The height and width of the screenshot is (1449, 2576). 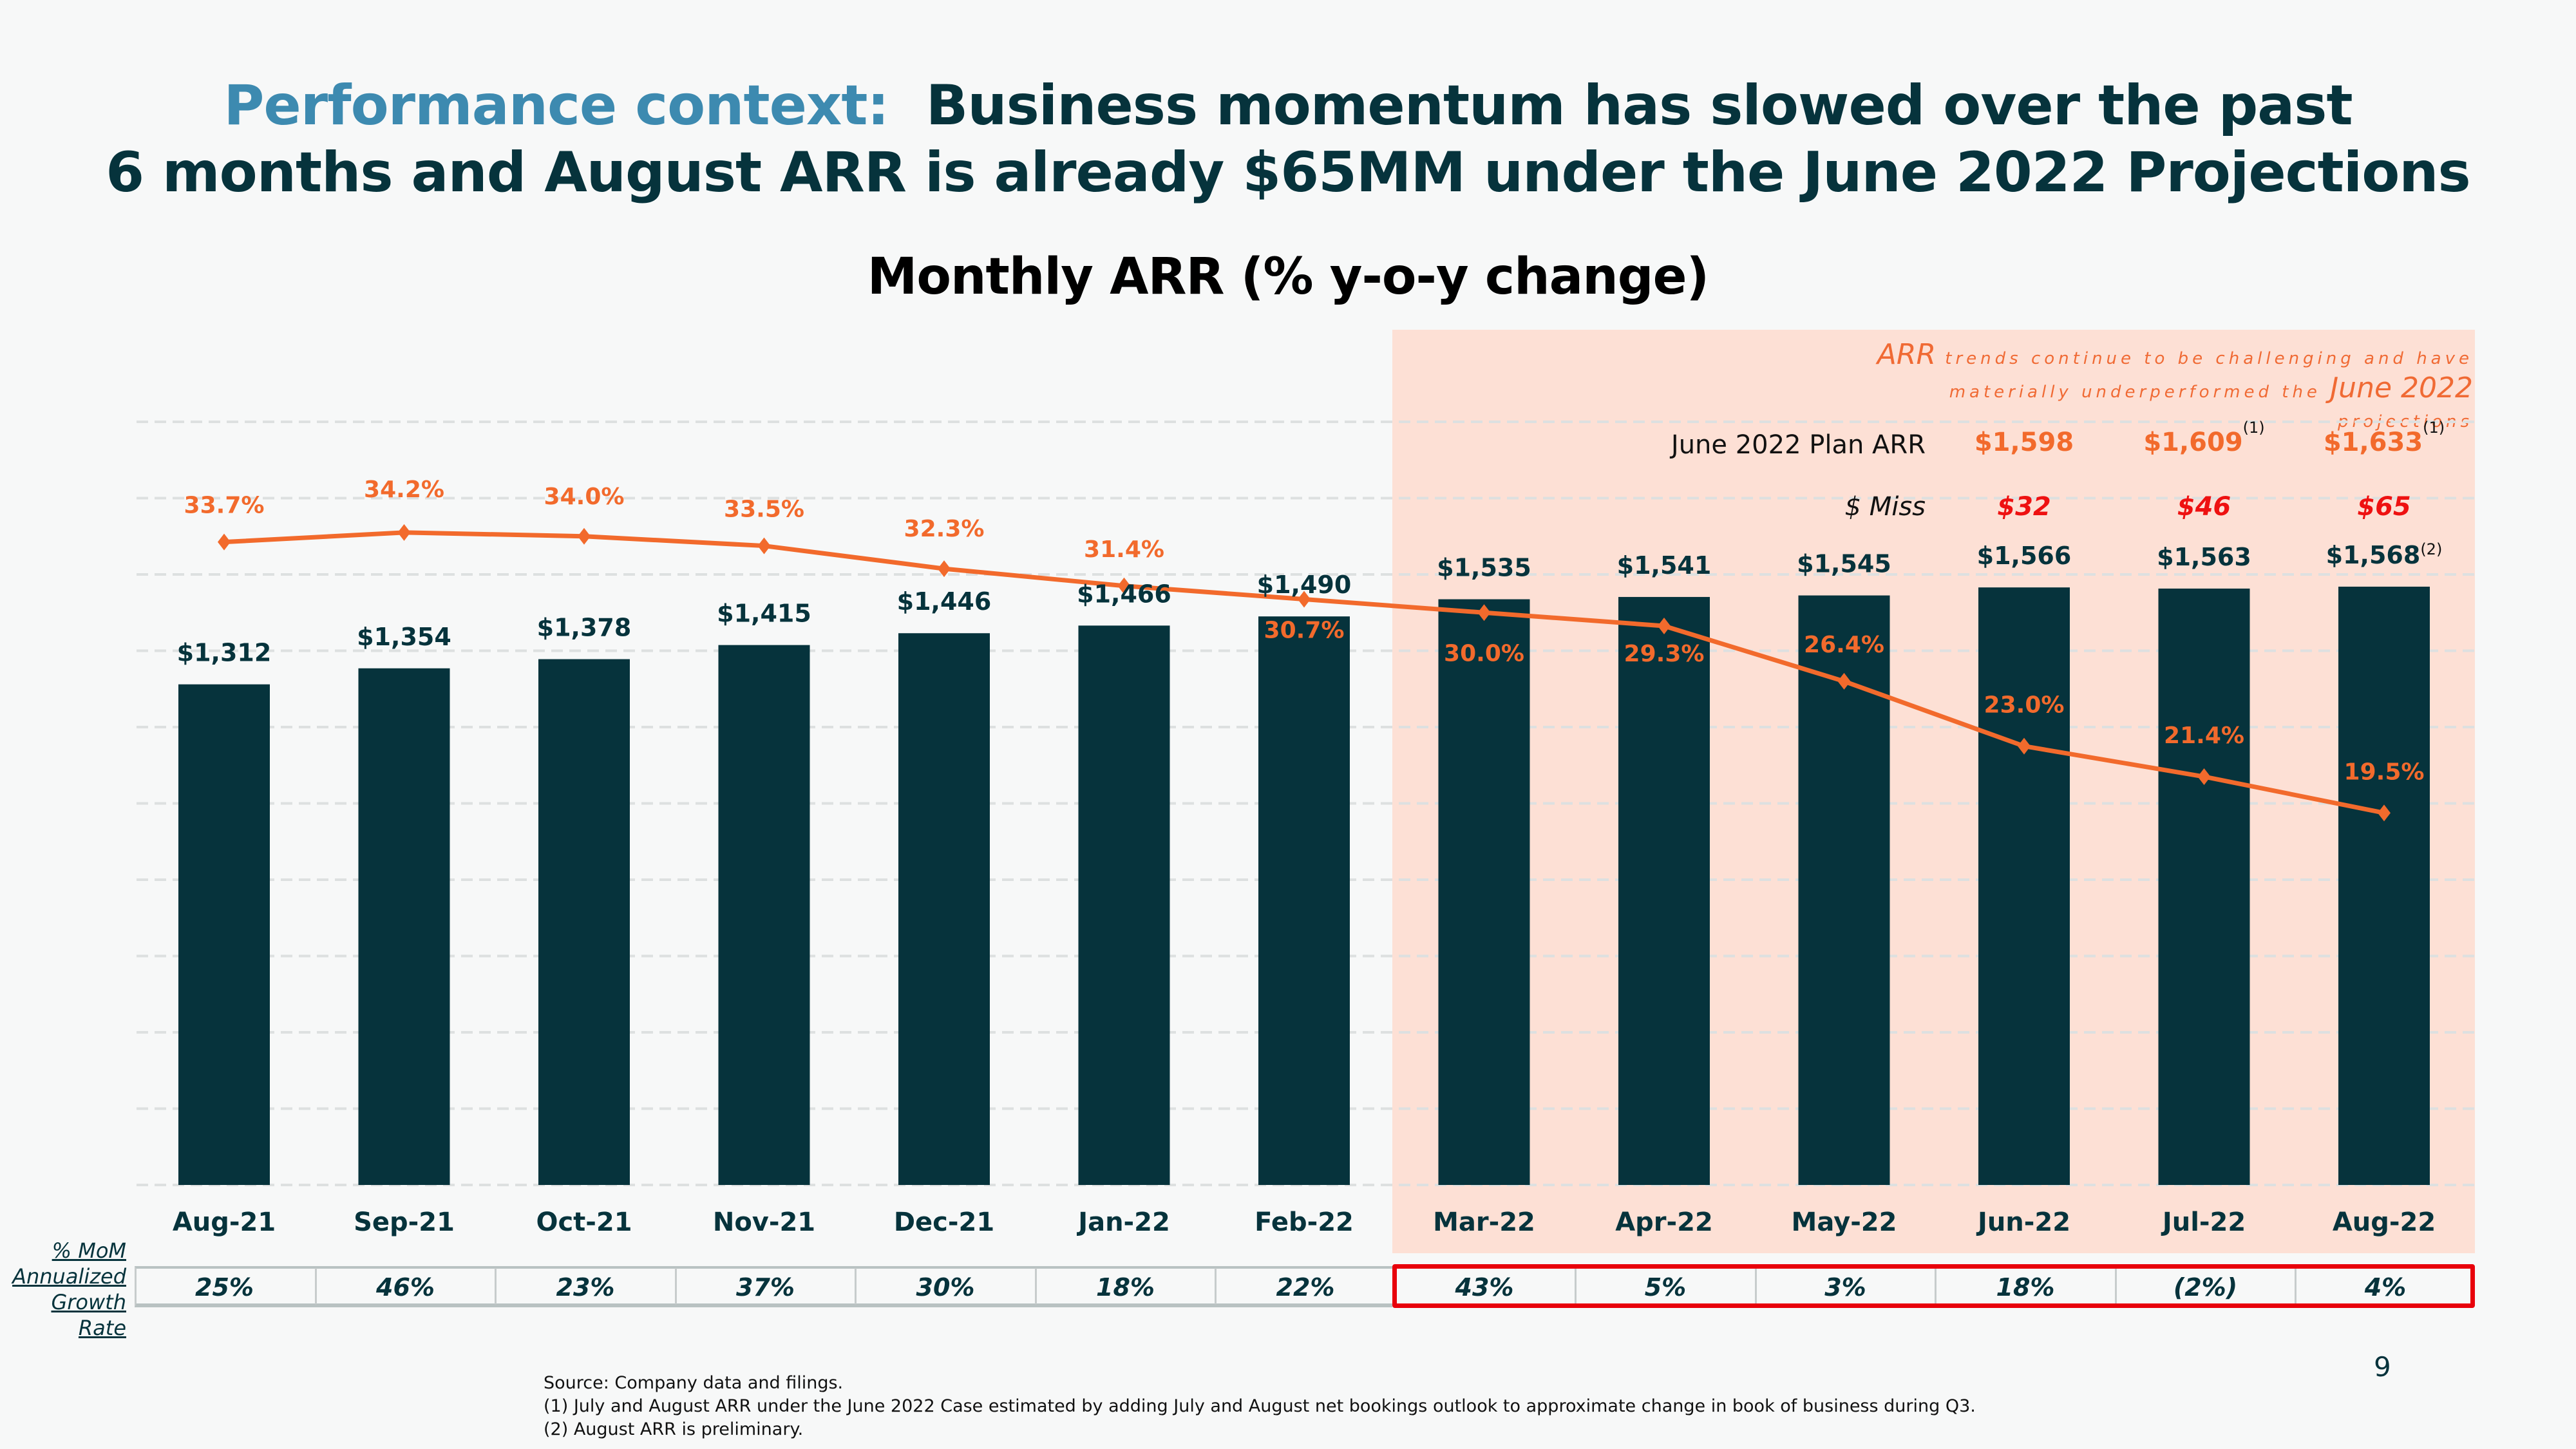 What do you see at coordinates (944, 1286) in the screenshot?
I see `mom-cell: 30%` at bounding box center [944, 1286].